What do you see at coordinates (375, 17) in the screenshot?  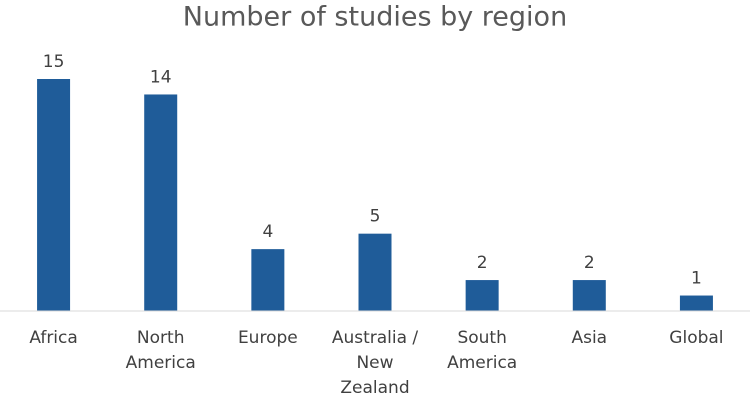 I see `chart-title: Number of studies by region` at bounding box center [375, 17].